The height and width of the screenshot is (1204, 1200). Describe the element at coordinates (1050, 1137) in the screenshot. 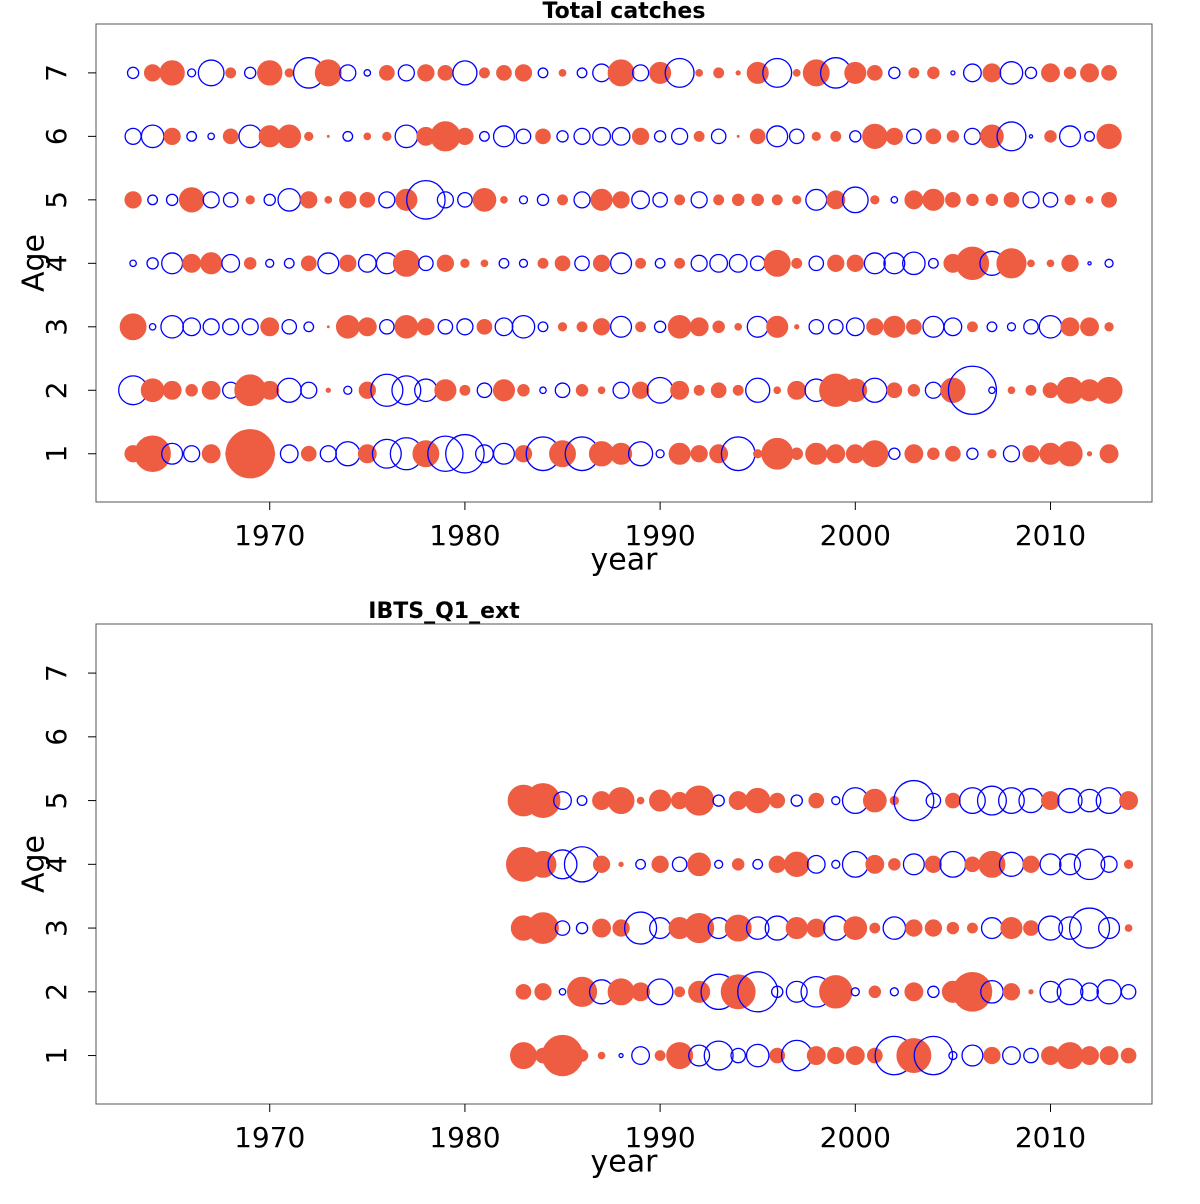

I see `x-tick-label: 2010` at that location.